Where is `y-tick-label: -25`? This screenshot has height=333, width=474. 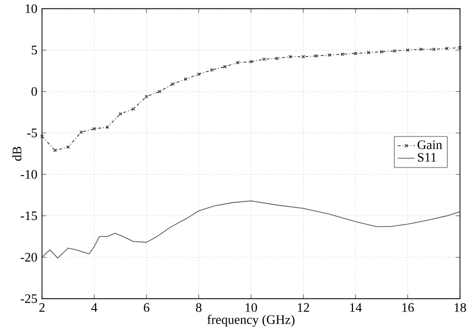 y-tick-label: -25 is located at coordinates (28, 299).